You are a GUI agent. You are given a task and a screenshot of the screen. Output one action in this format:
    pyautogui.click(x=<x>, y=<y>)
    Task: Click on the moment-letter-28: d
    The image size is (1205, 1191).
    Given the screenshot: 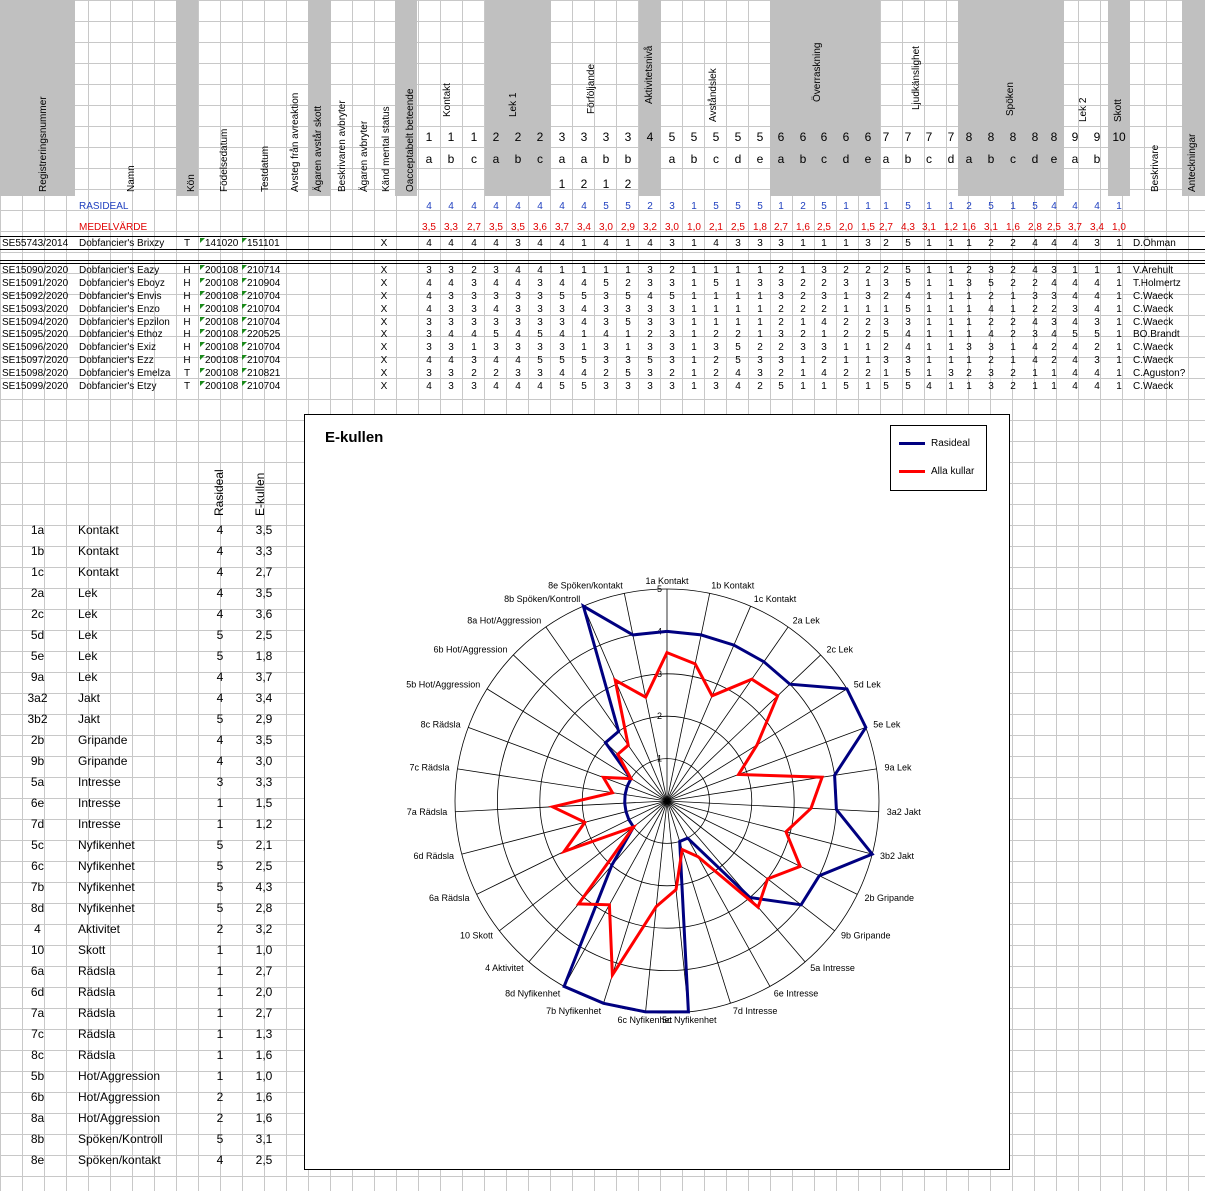 What is the action you would take?
    pyautogui.click(x=1035, y=159)
    